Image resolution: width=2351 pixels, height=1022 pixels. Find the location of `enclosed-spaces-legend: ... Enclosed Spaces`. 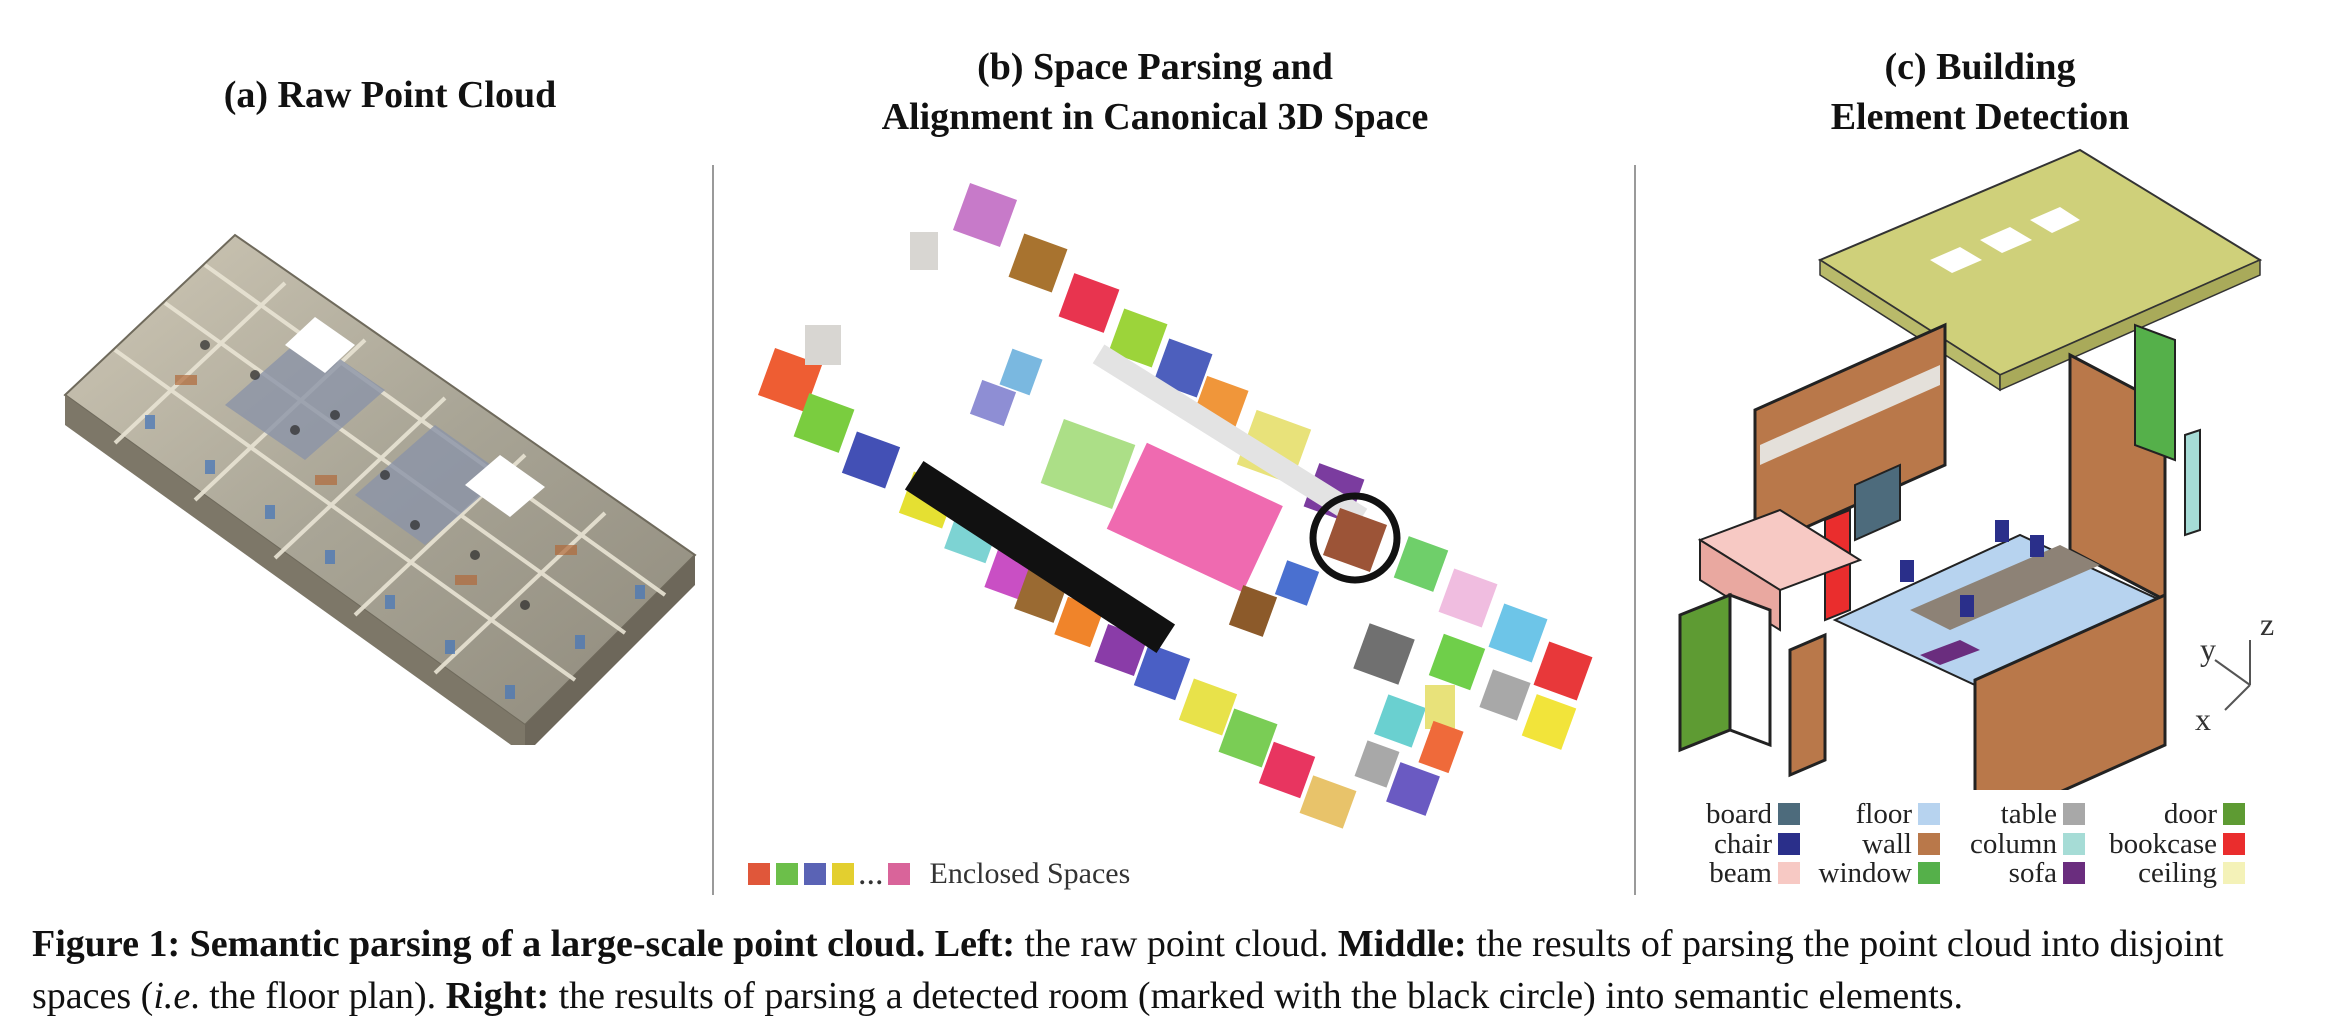

enclosed-spaces-legend: ... Enclosed Spaces is located at coordinates (939, 874).